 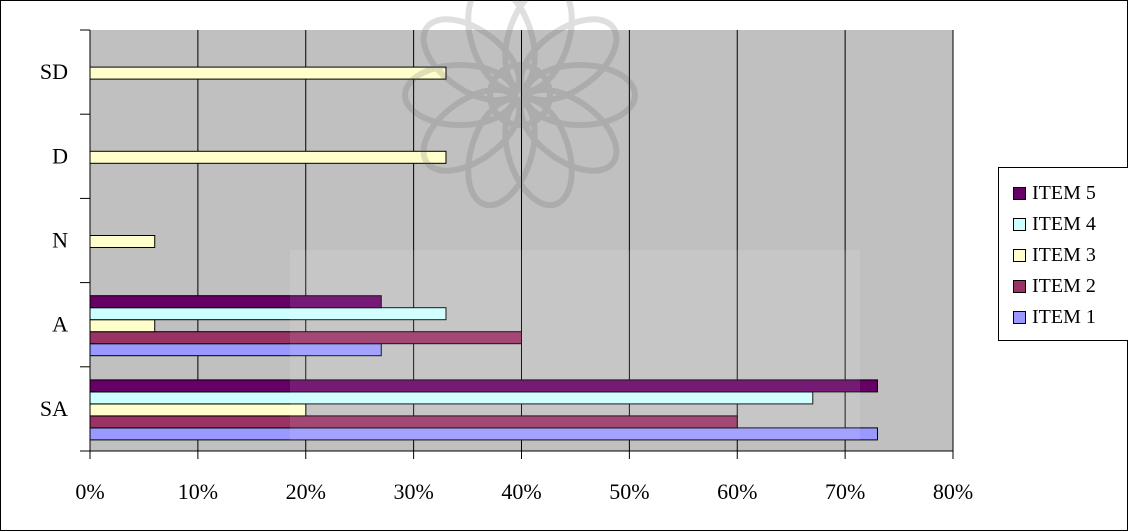 I want to click on legend-label: ITEM 2, so click(x=1064, y=285).